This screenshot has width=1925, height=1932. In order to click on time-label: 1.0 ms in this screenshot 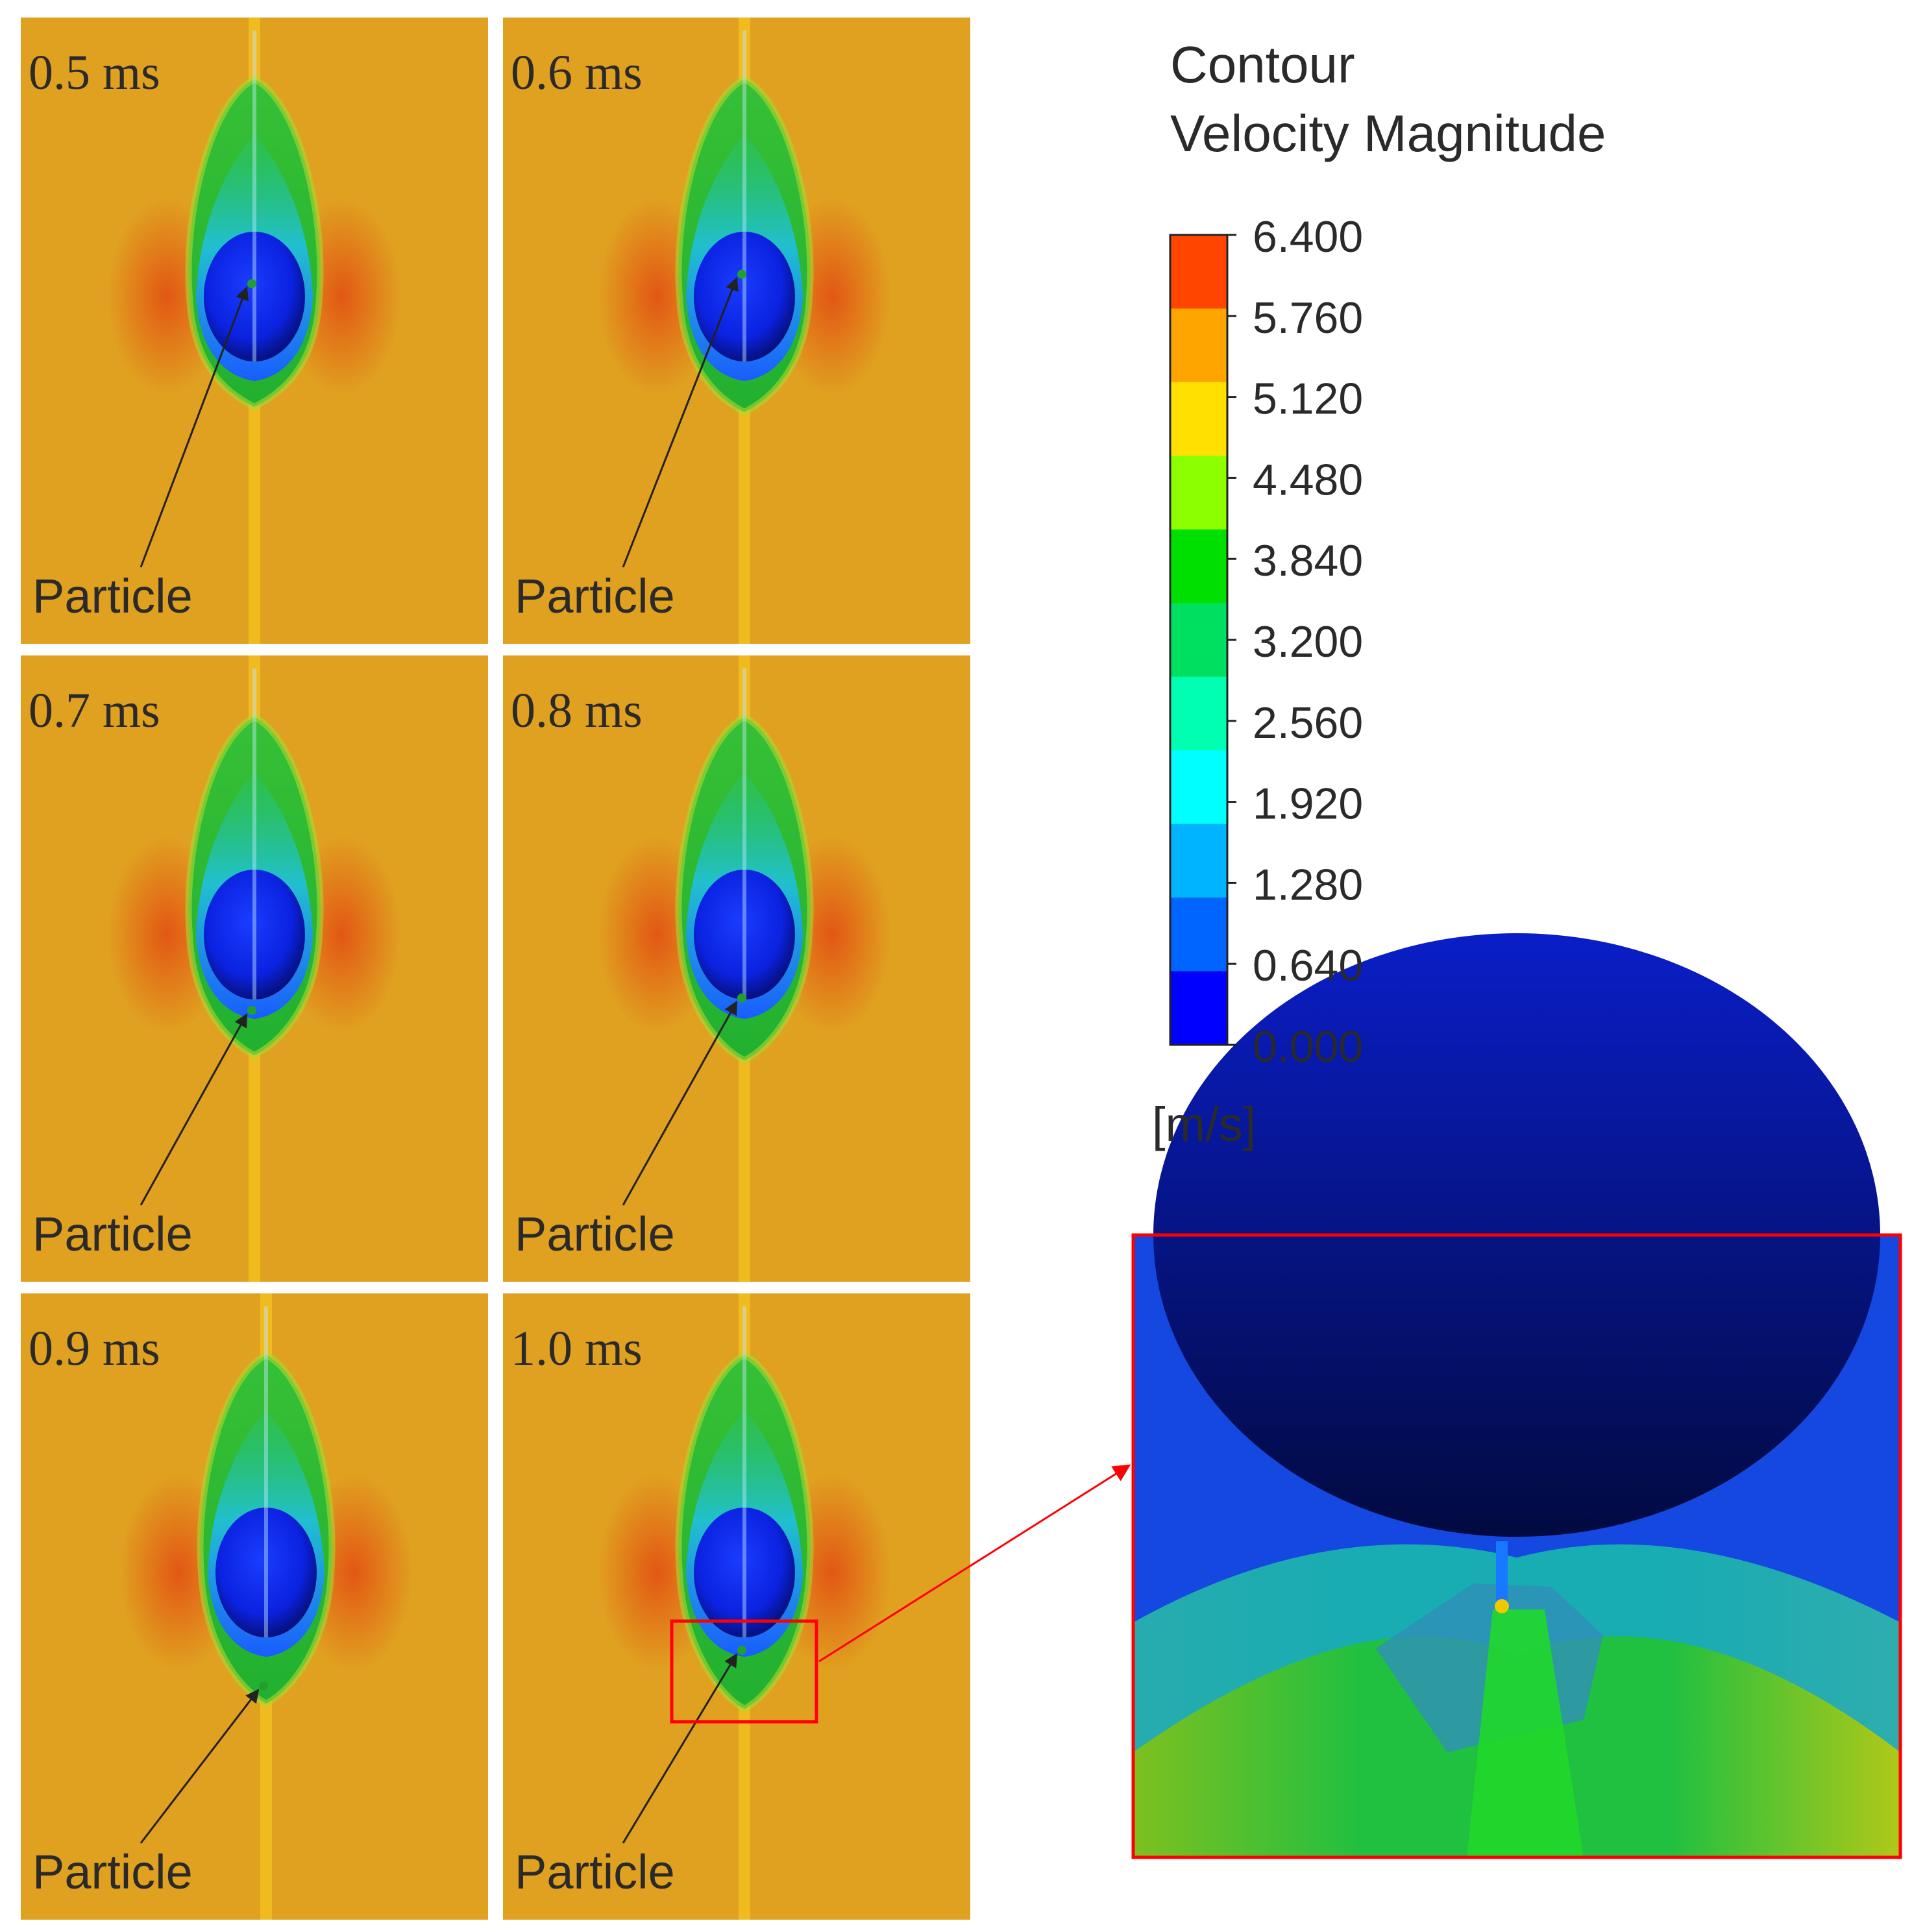, I will do `click(577, 1348)`.